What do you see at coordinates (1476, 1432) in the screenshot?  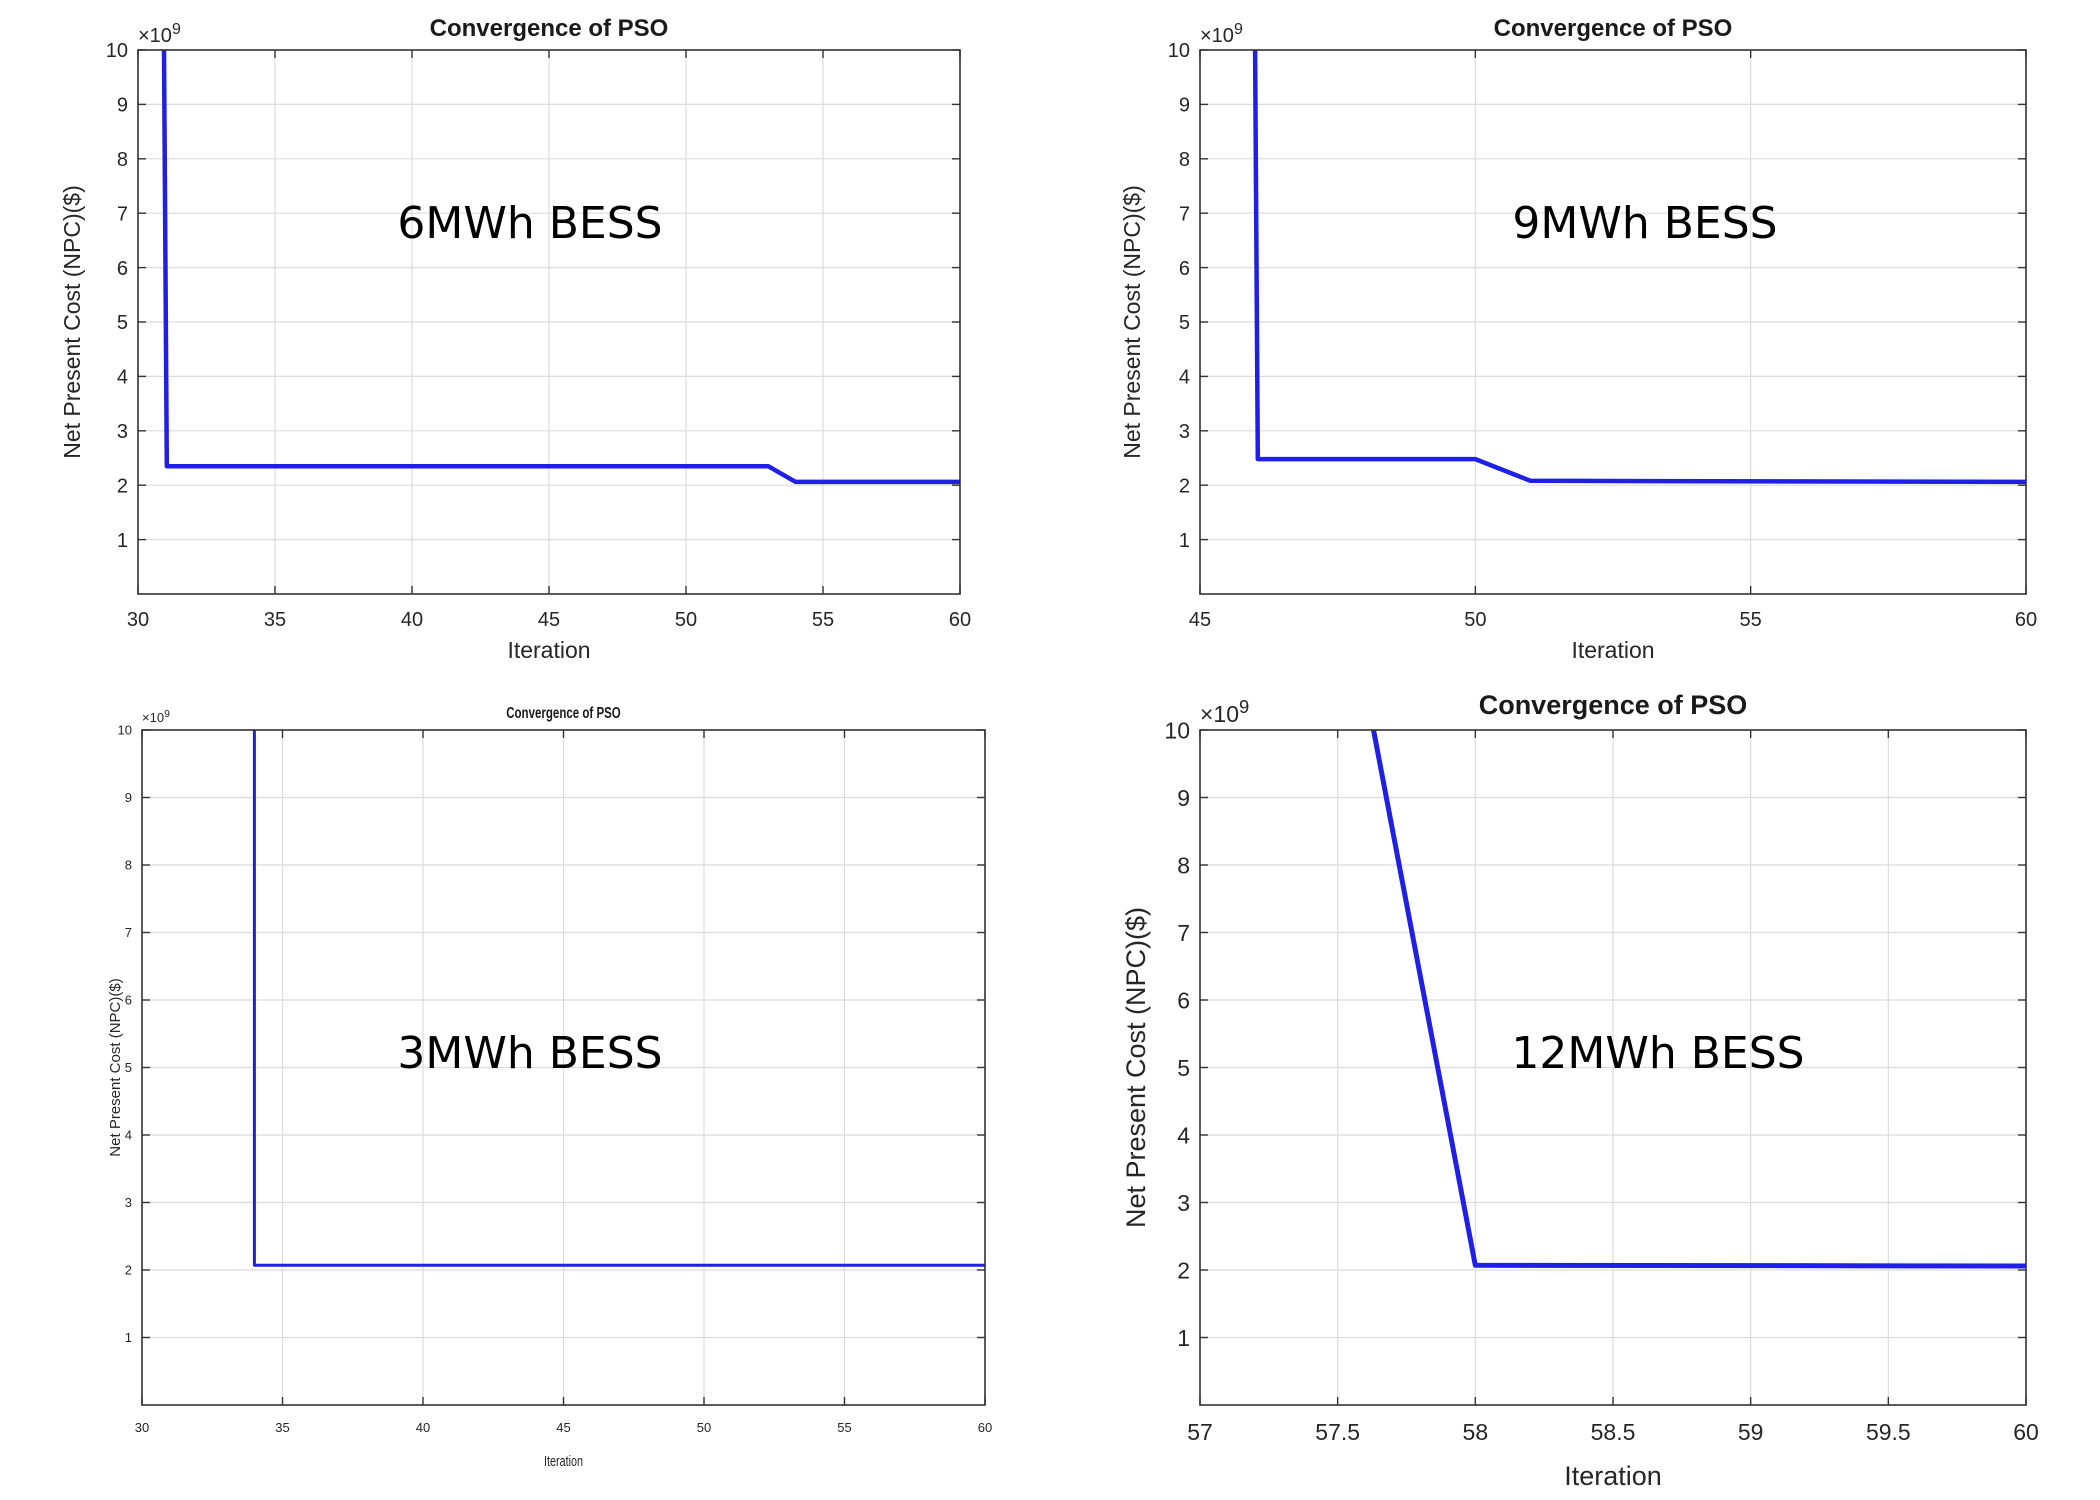 I see `x-tick-label: 58` at bounding box center [1476, 1432].